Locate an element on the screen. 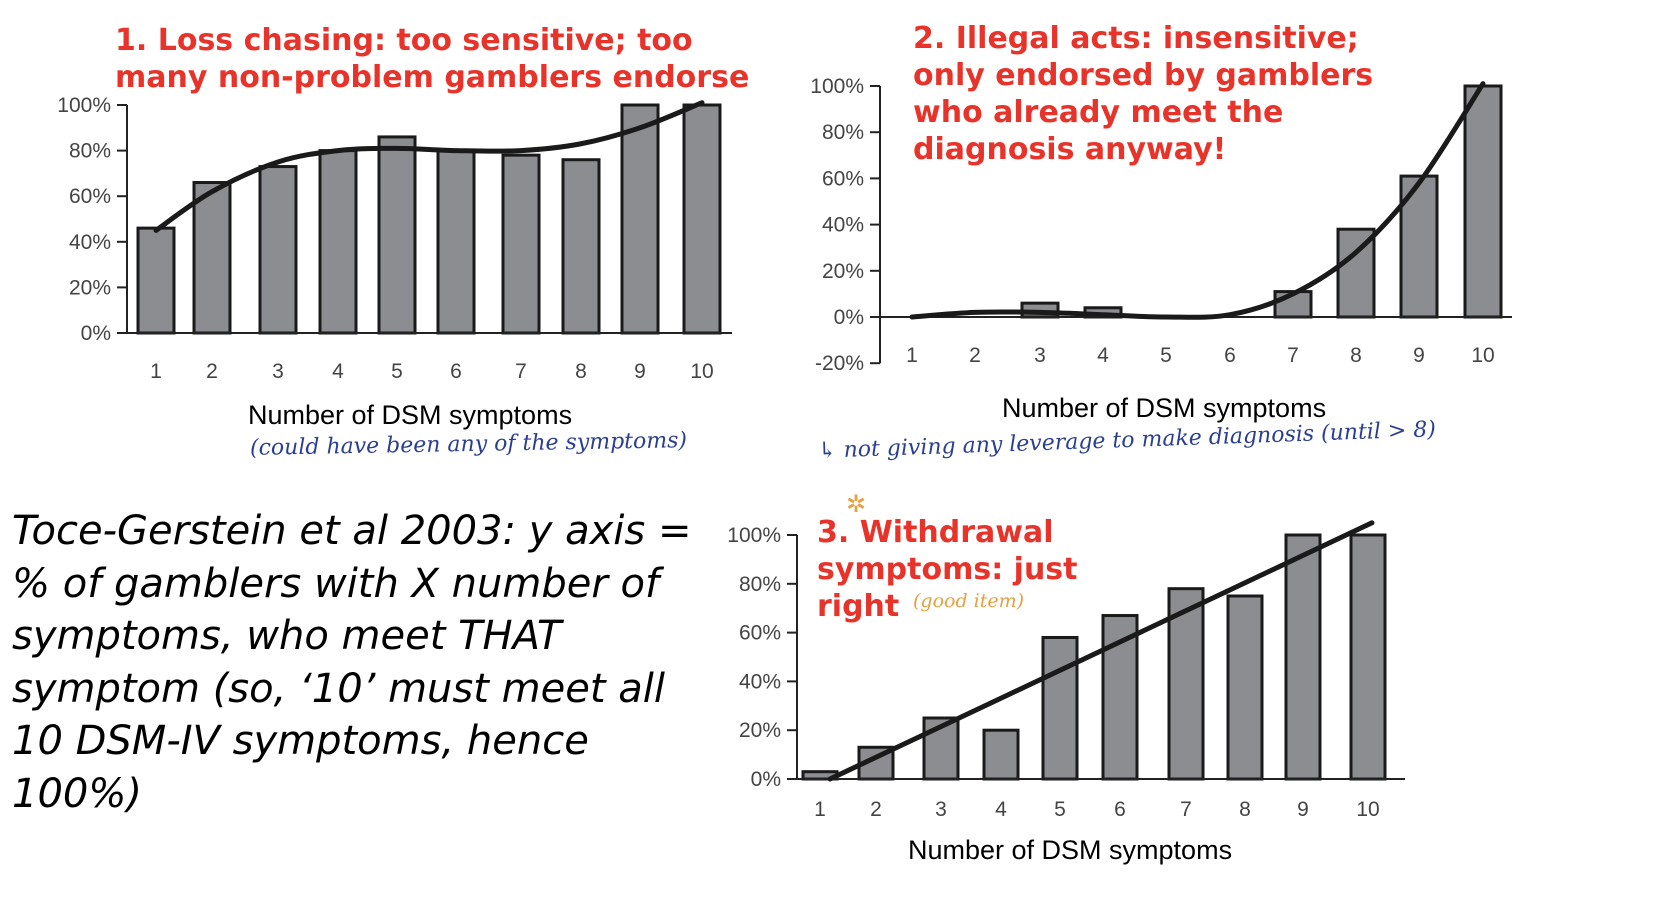  chart3-xlabel: Number of DSM symptoms is located at coordinates (1070, 850).